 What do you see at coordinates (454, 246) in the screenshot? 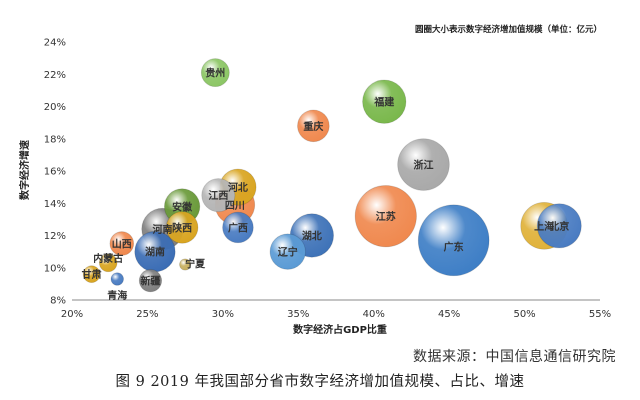
I see `bubble-label: 广东` at bounding box center [454, 246].